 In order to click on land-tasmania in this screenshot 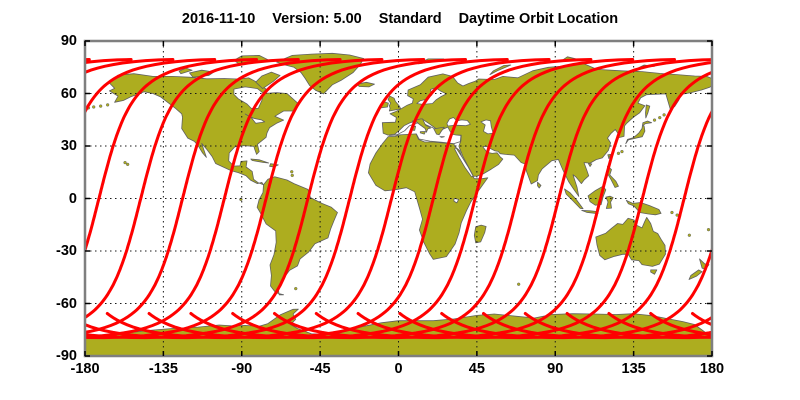, I will do `click(654, 272)`.